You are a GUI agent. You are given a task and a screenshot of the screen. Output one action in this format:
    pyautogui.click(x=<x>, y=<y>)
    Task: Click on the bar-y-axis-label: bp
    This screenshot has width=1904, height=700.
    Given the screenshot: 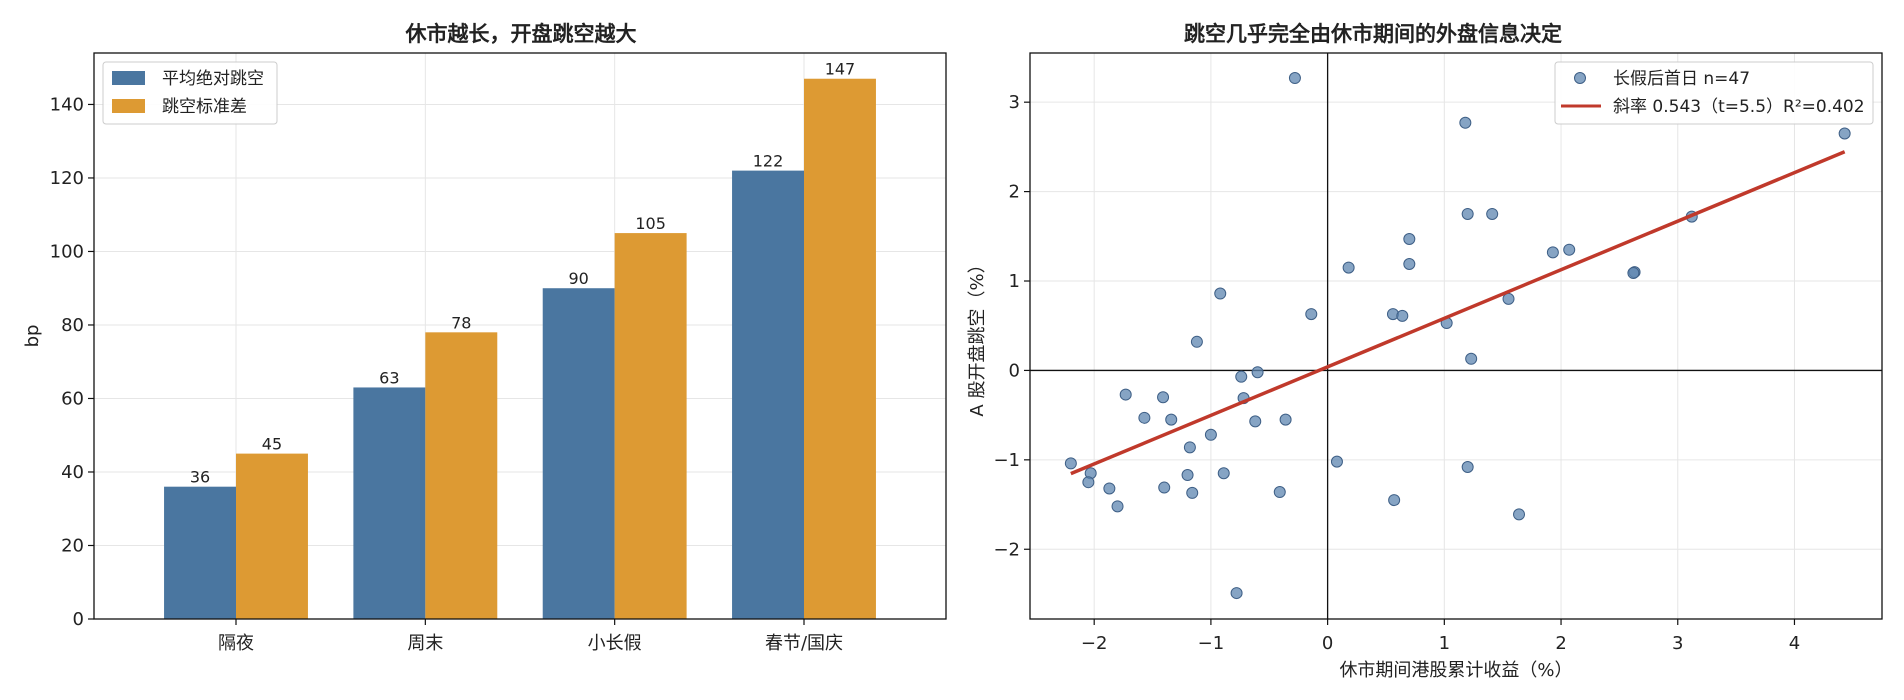 What is the action you would take?
    pyautogui.click(x=32, y=336)
    